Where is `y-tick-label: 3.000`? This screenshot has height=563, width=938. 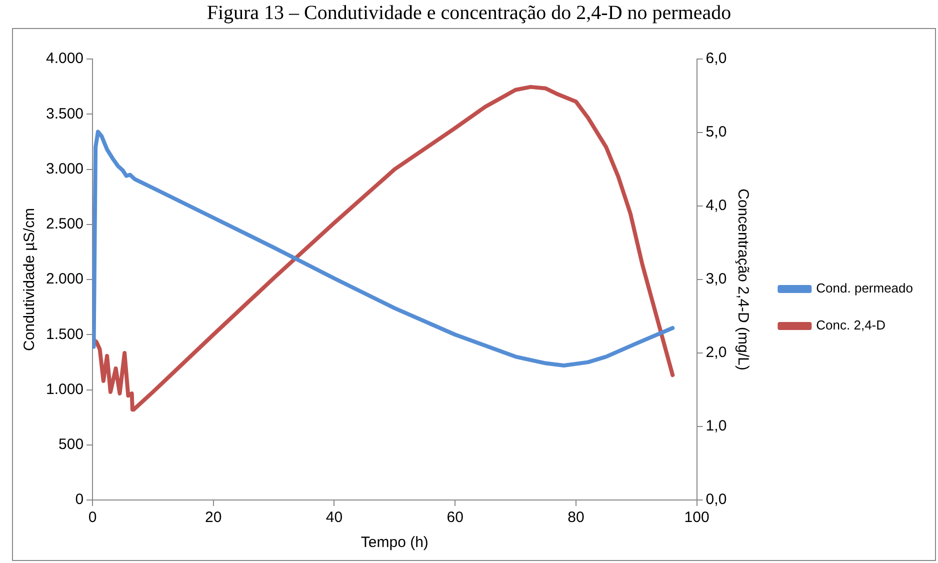 y-tick-label: 3.000 is located at coordinates (65, 169).